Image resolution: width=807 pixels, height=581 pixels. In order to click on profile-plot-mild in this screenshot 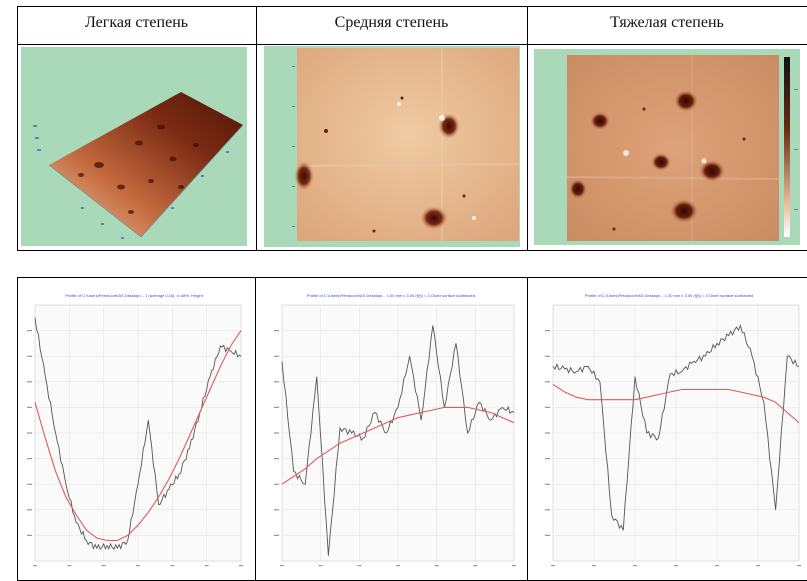, I will do `click(135, 435)`.